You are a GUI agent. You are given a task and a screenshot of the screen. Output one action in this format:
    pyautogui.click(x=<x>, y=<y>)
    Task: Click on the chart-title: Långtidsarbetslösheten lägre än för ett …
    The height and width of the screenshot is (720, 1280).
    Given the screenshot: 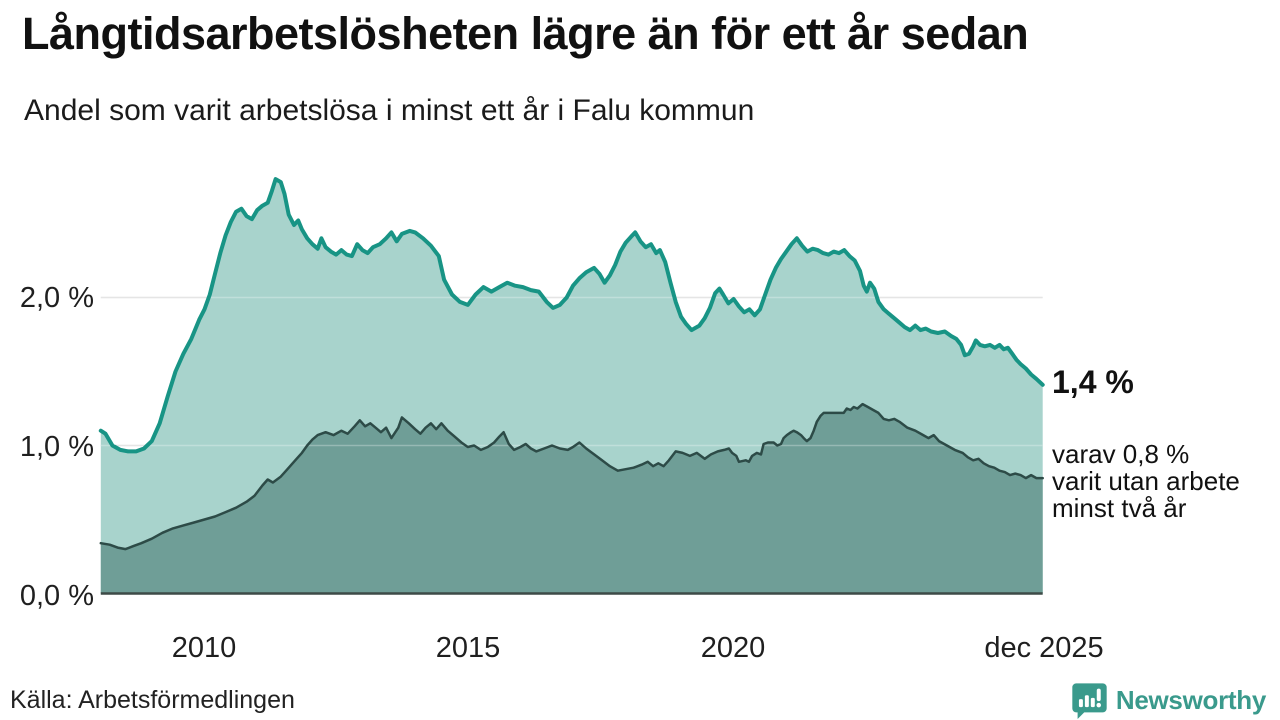 What is the action you would take?
    pyautogui.click(x=525, y=33)
    